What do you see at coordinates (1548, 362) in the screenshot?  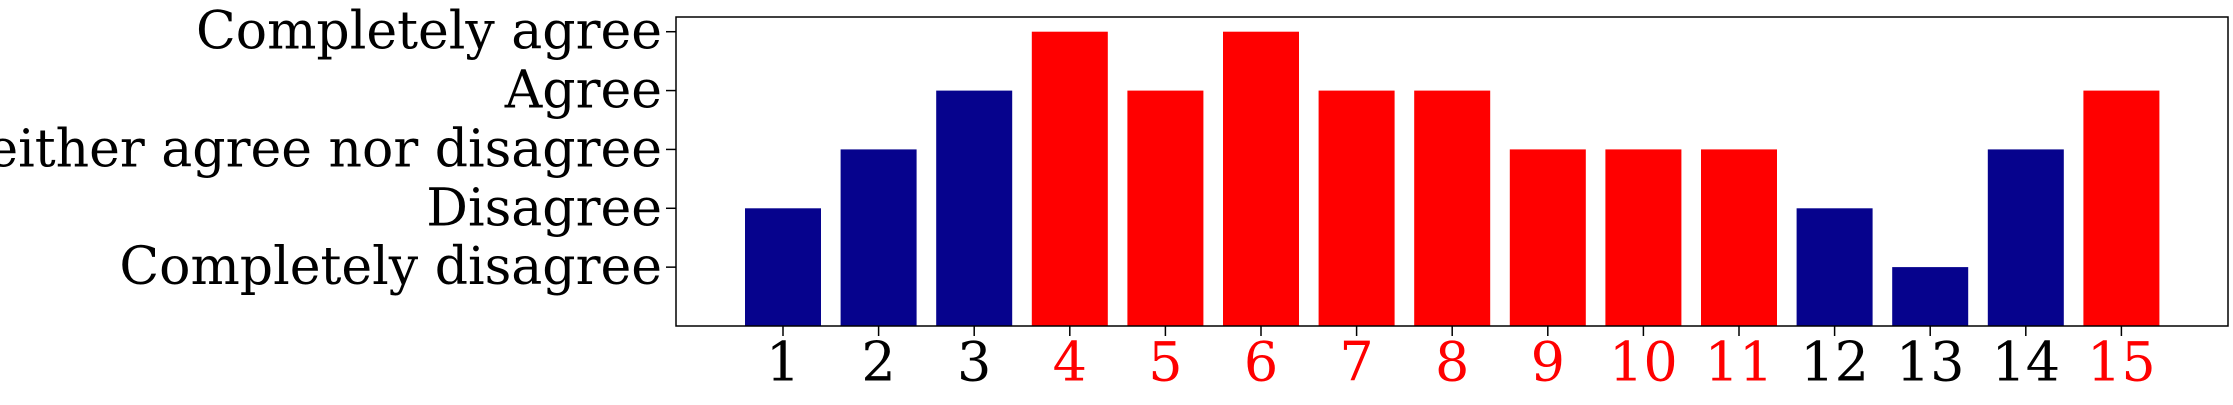 I see `x-tick-label: 9` at bounding box center [1548, 362].